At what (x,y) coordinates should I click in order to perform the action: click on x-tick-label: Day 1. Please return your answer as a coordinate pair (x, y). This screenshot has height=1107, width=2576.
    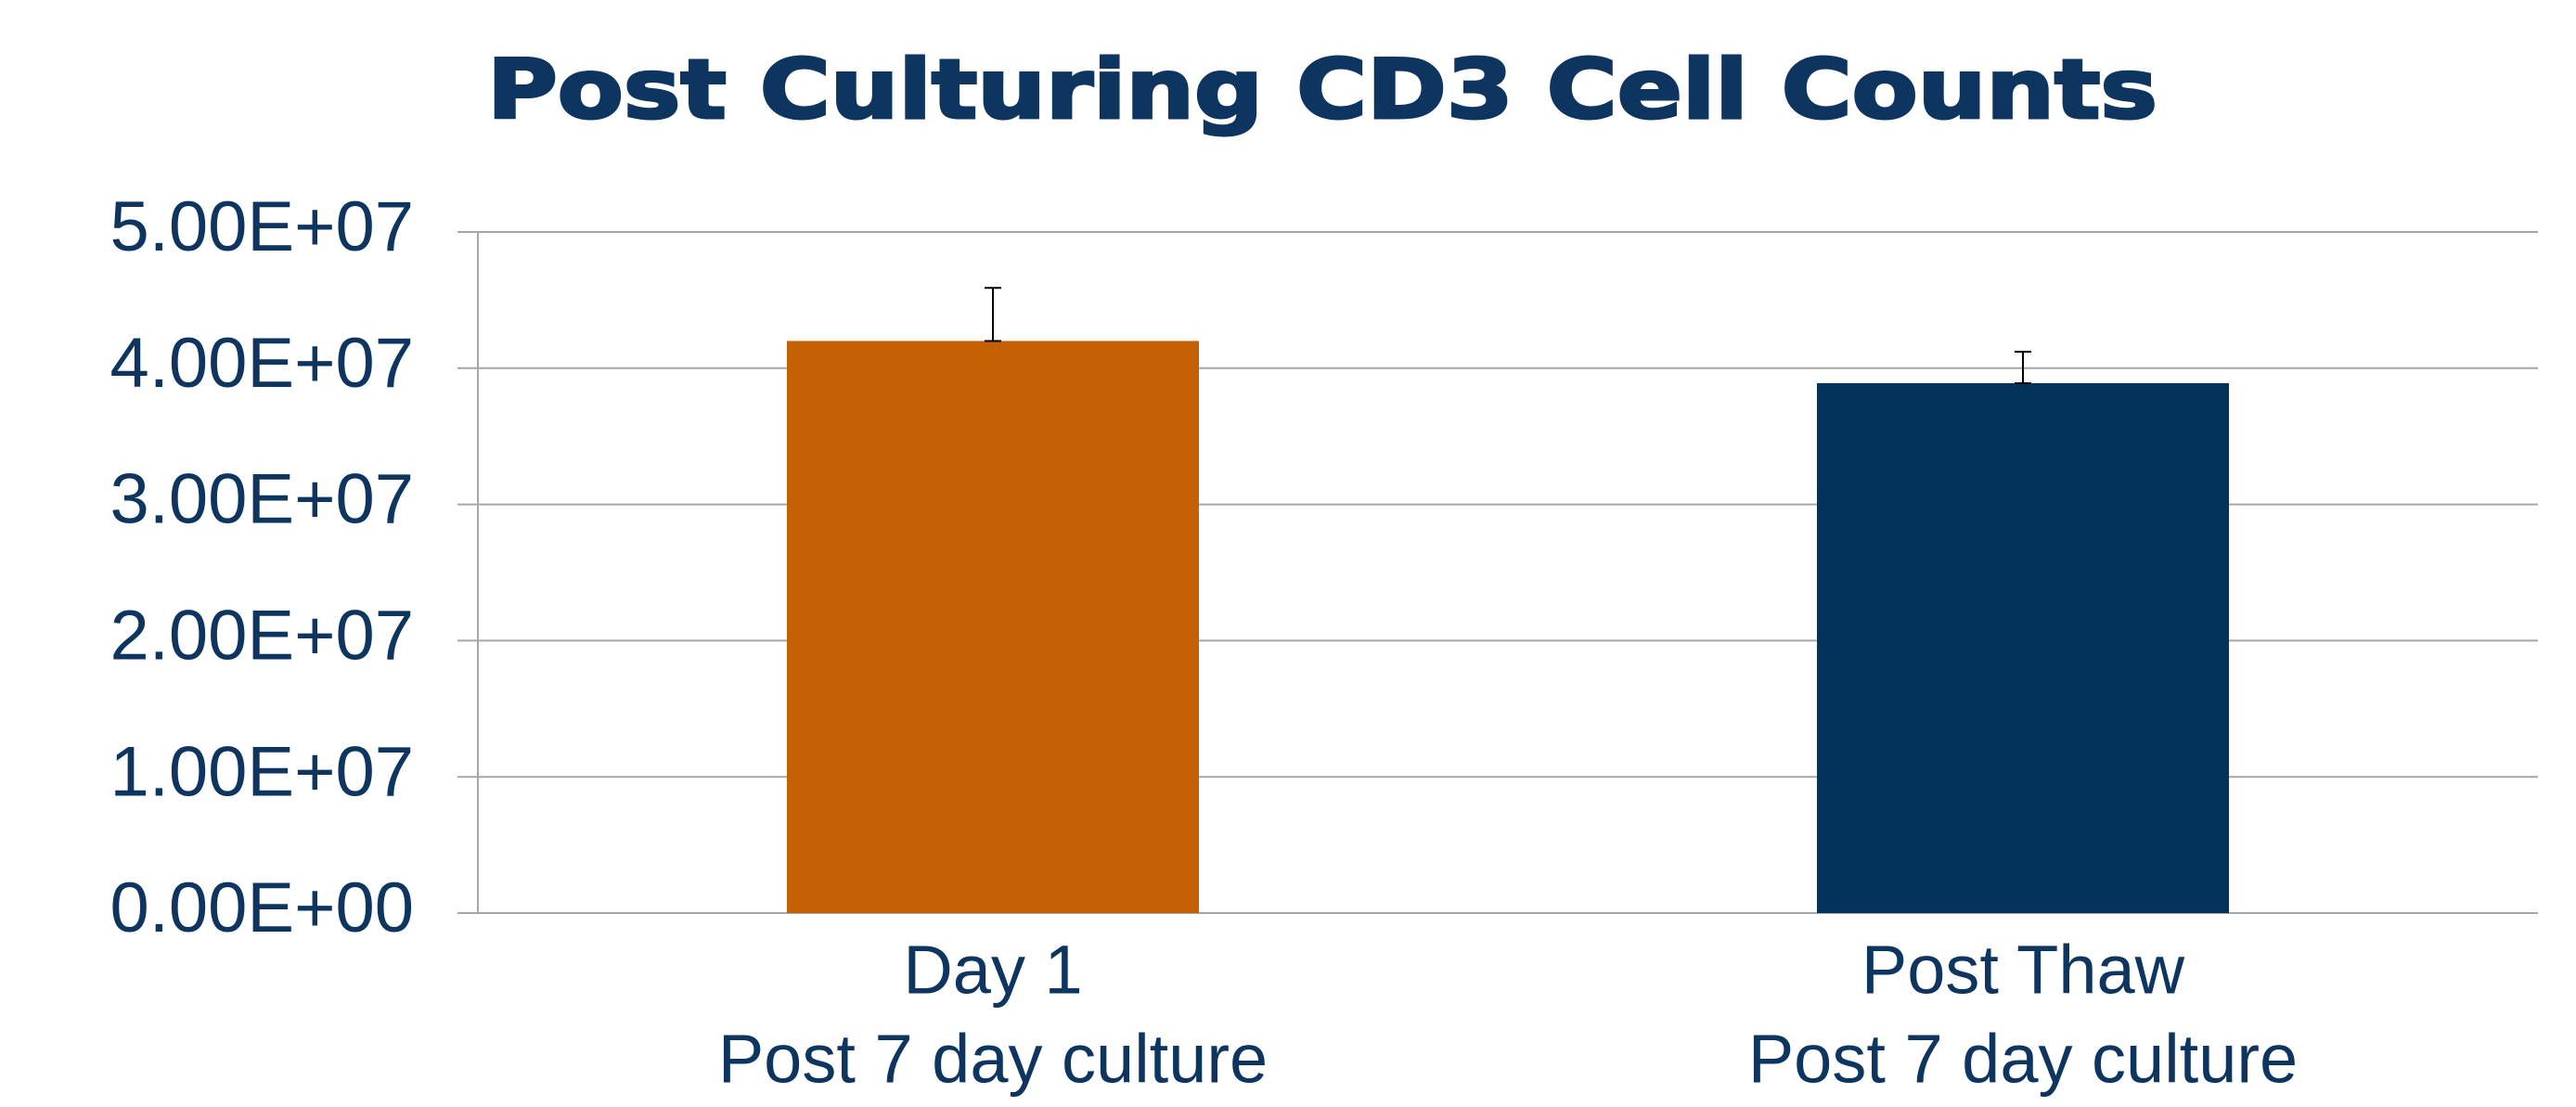
    Looking at the image, I should click on (993, 970).